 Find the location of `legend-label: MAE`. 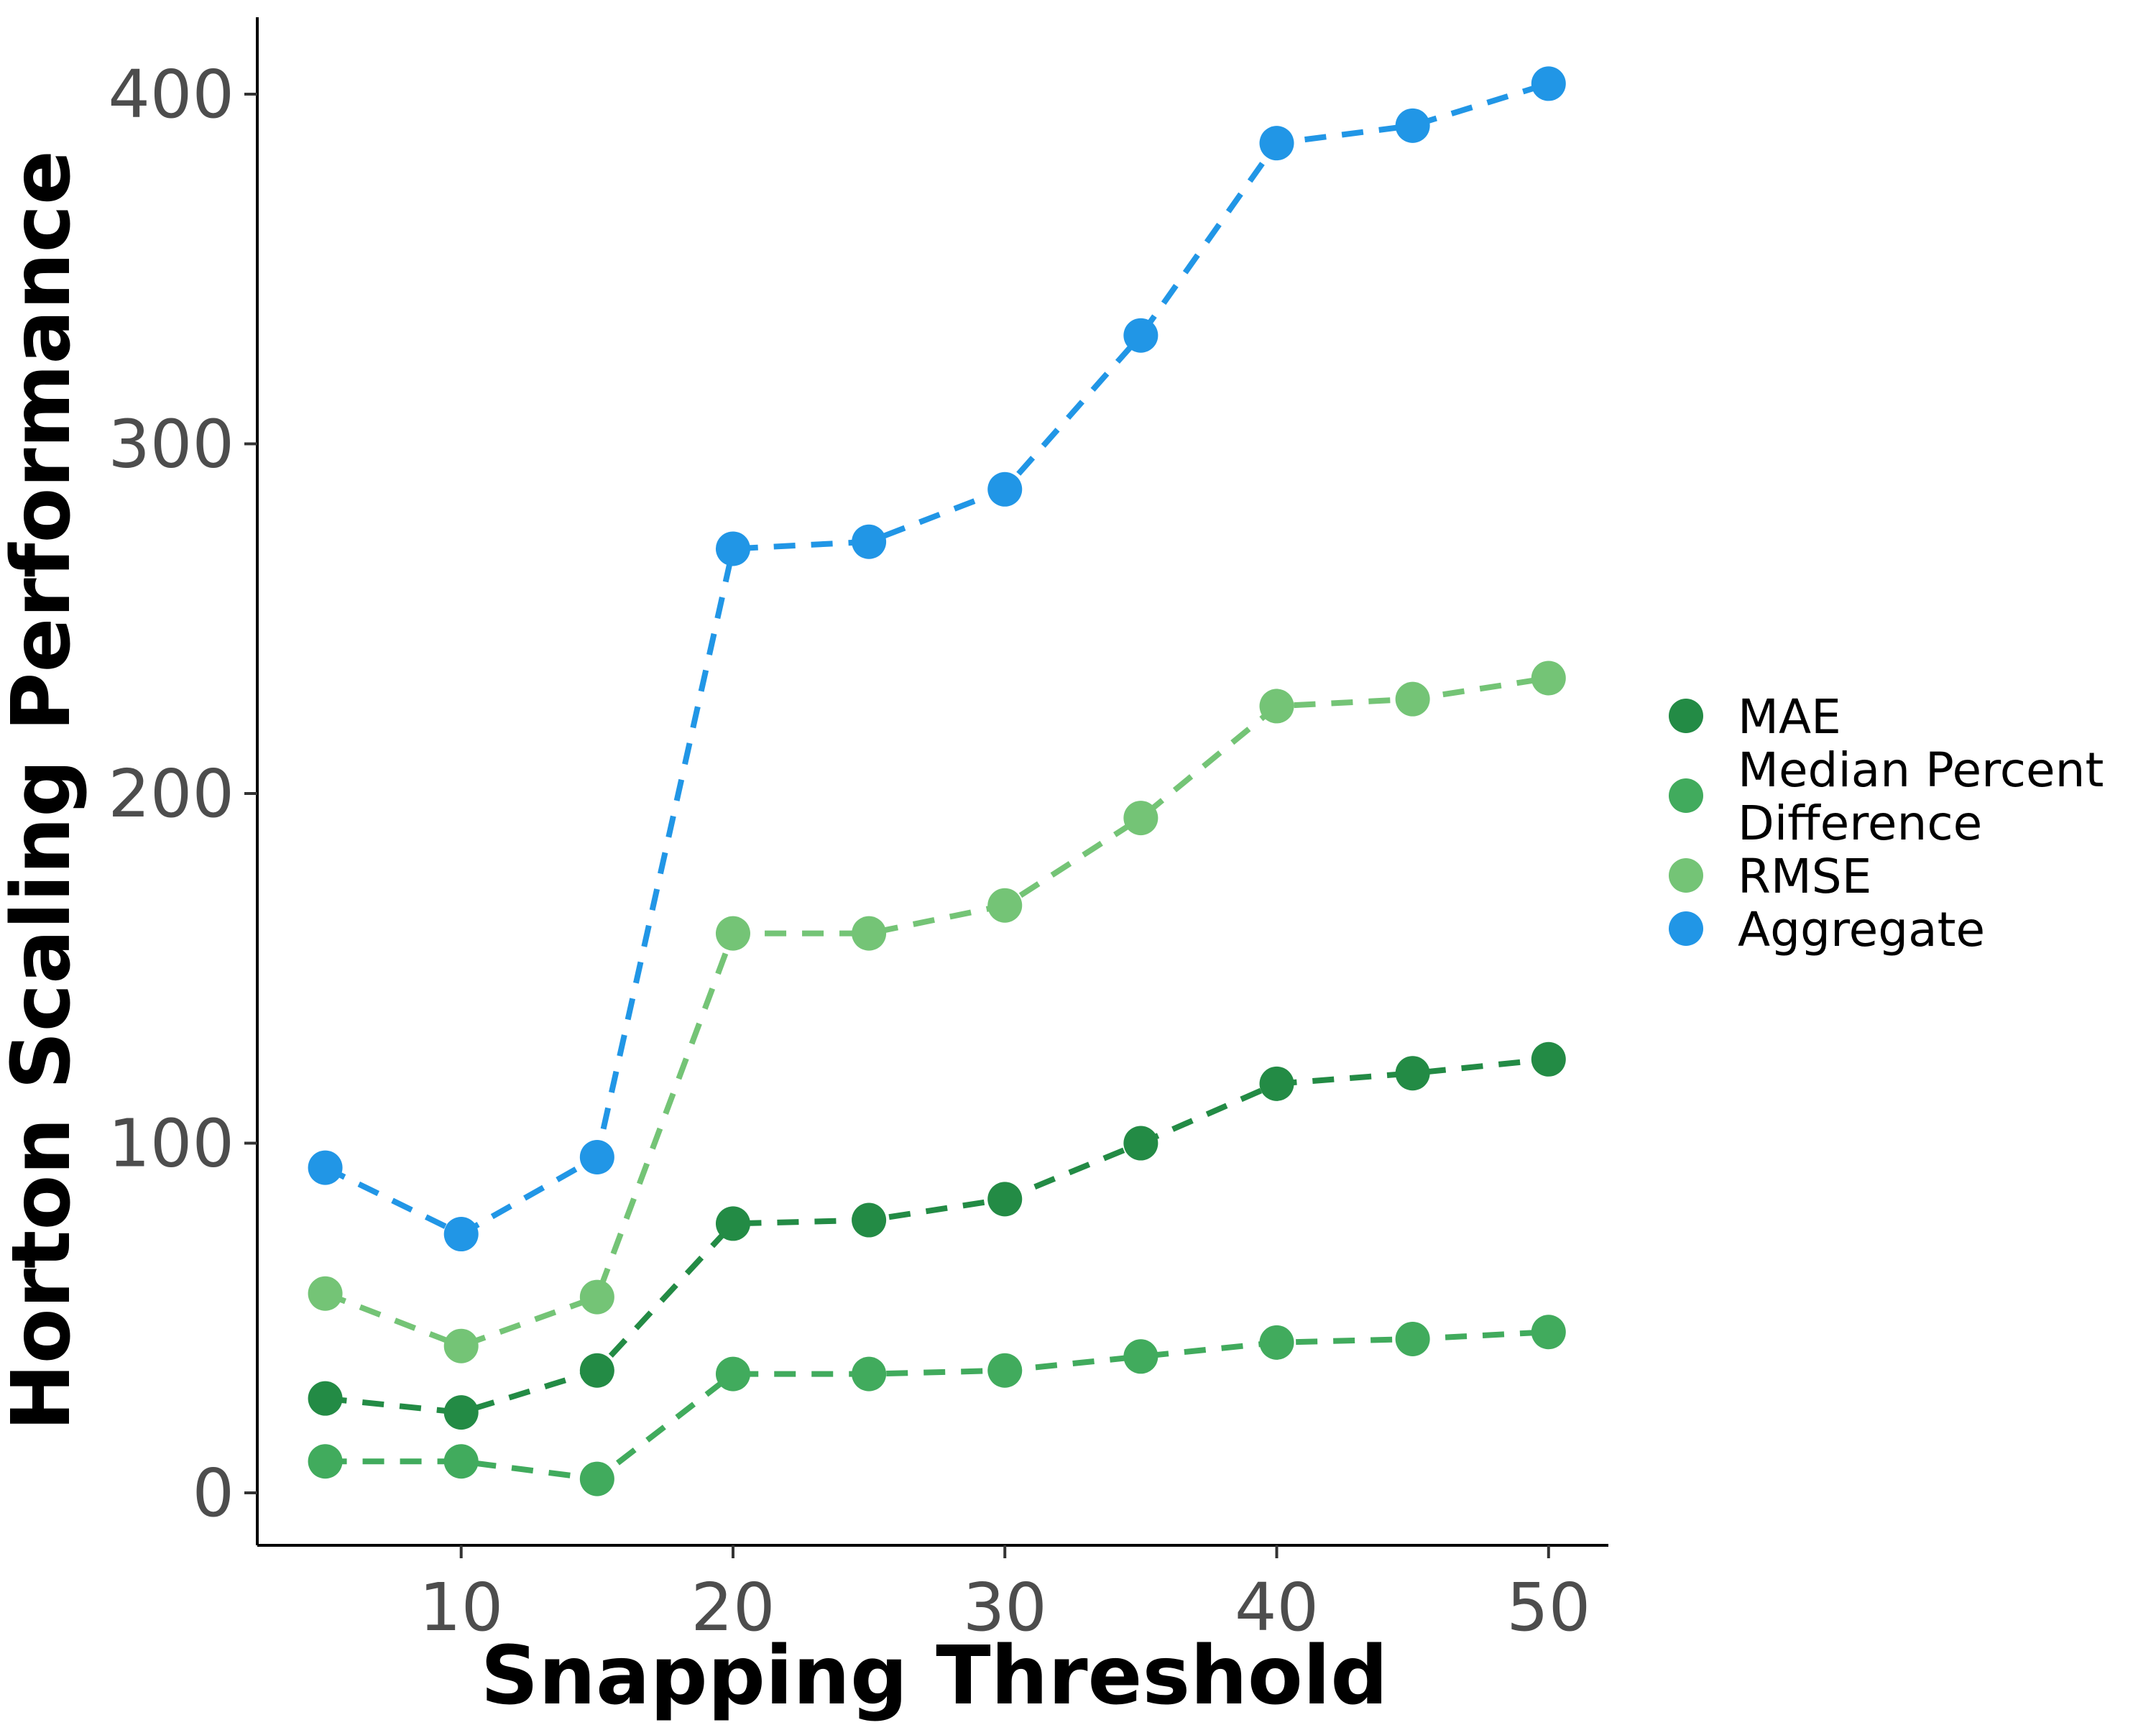

legend-label: MAE is located at coordinates (1790, 717).